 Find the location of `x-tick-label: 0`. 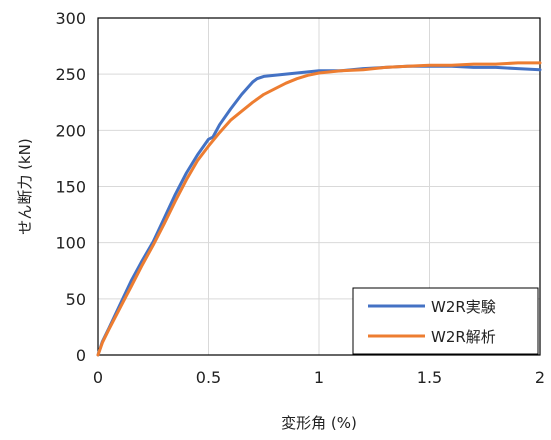

x-tick-label: 0 is located at coordinates (98, 377).